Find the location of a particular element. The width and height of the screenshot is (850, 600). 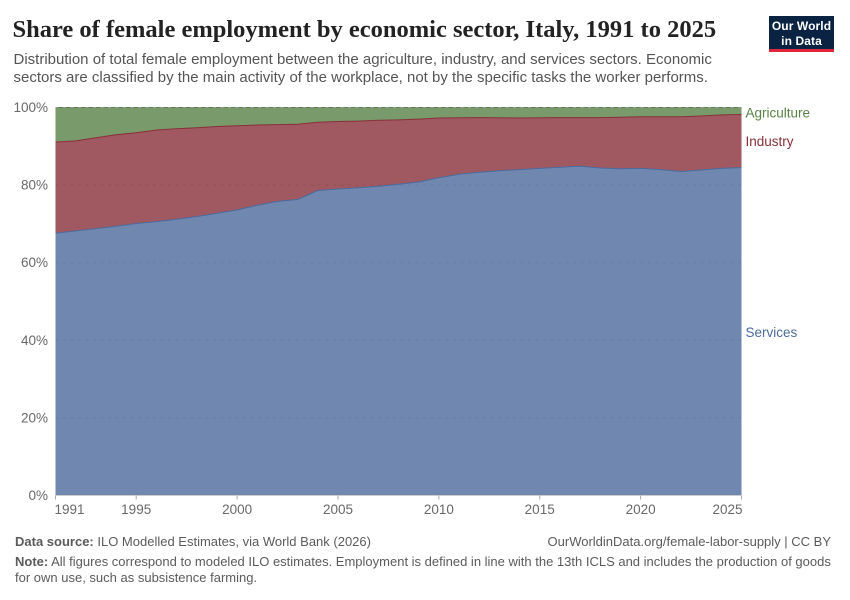

svg-text: 100% is located at coordinates (30, 107).